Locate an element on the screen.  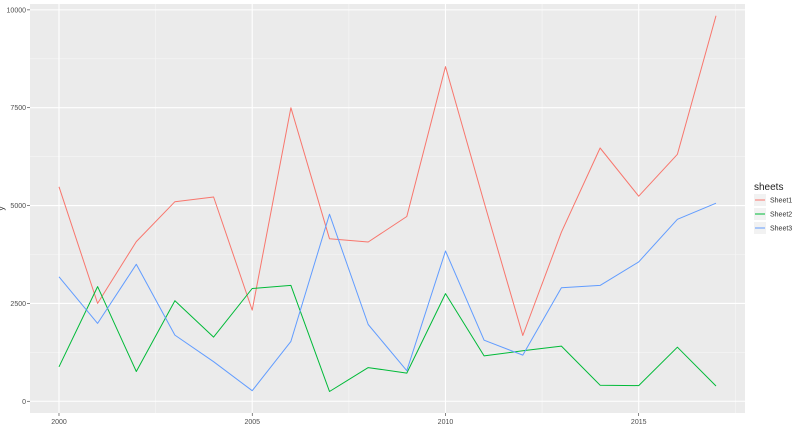
x-tick-label: 2000 is located at coordinates (59, 422).